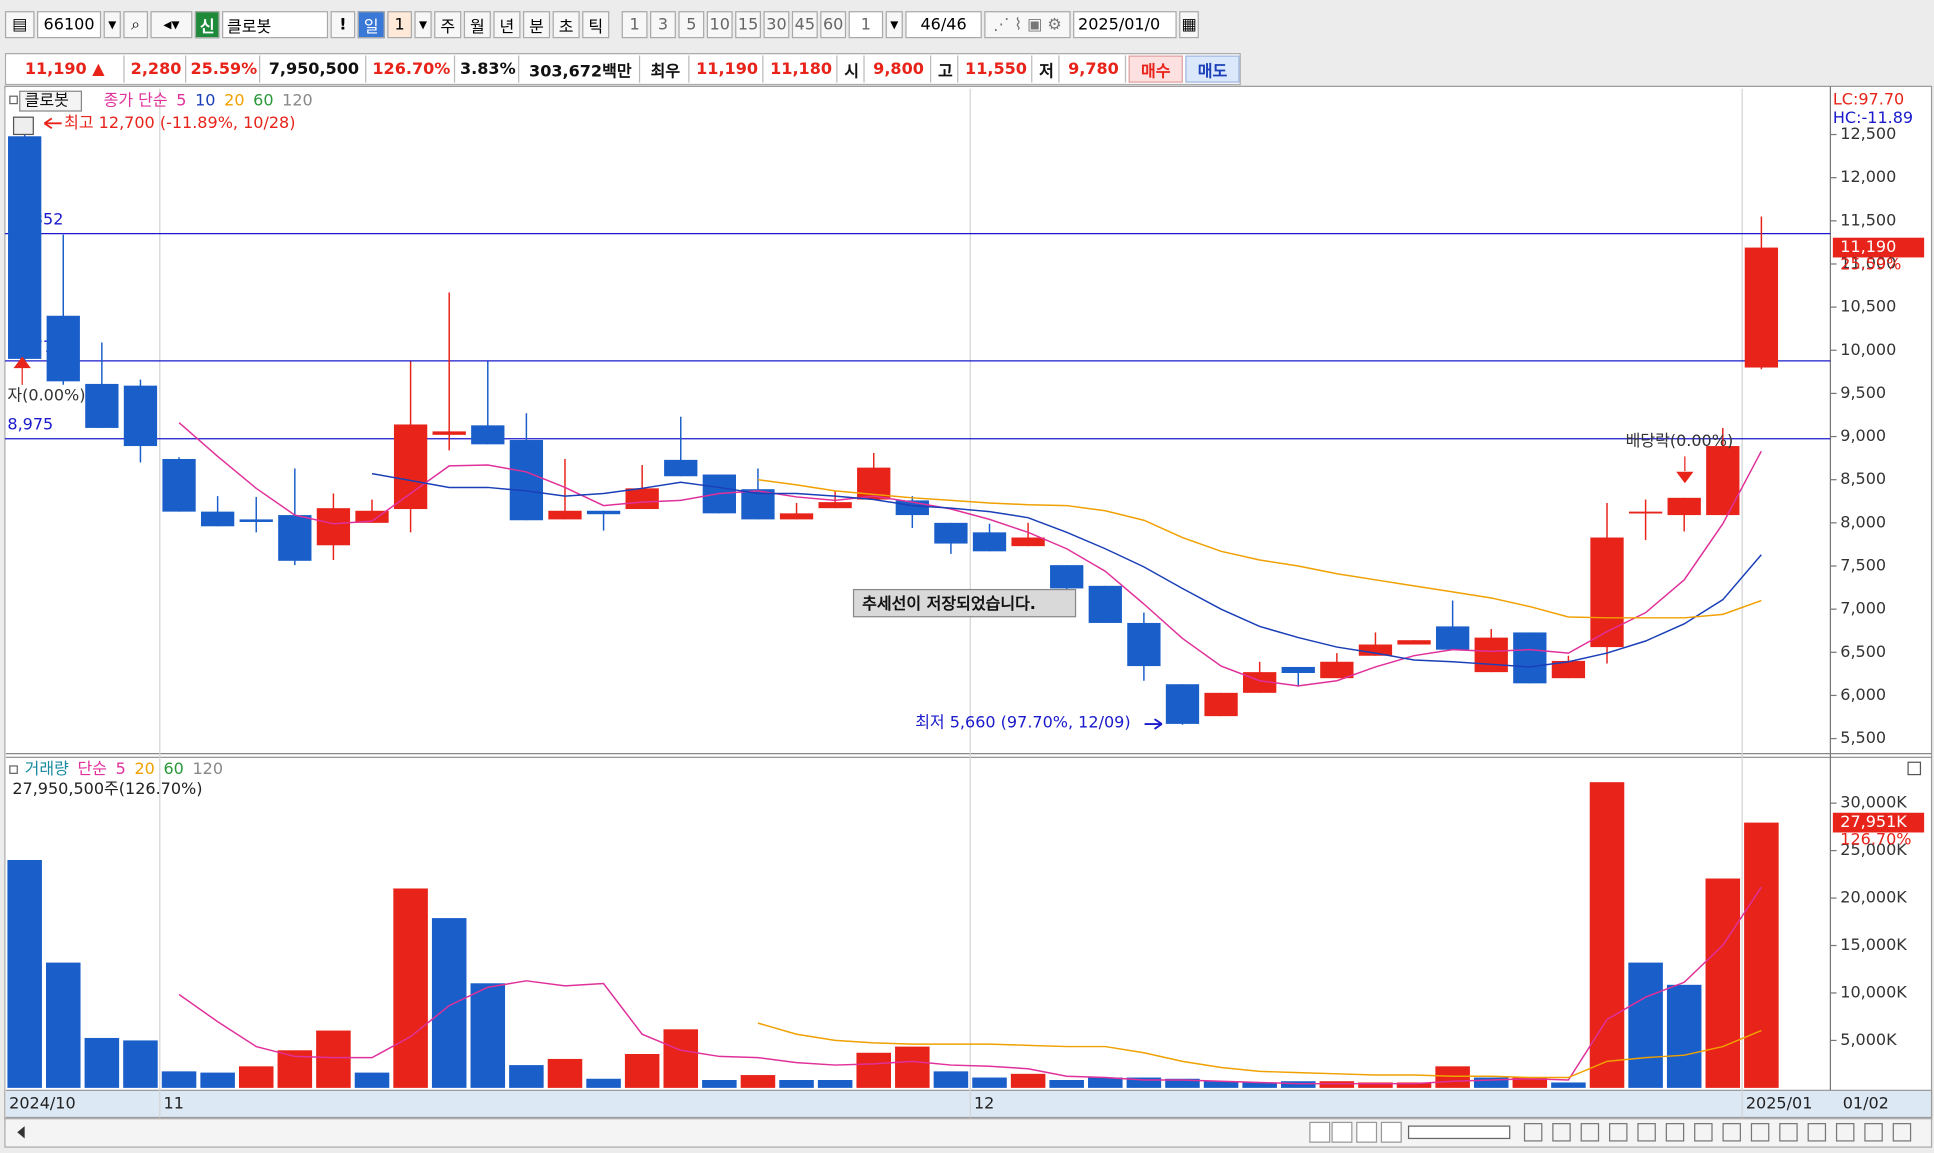  I want to click on volume-rate: 126.70%, so click(412, 69).